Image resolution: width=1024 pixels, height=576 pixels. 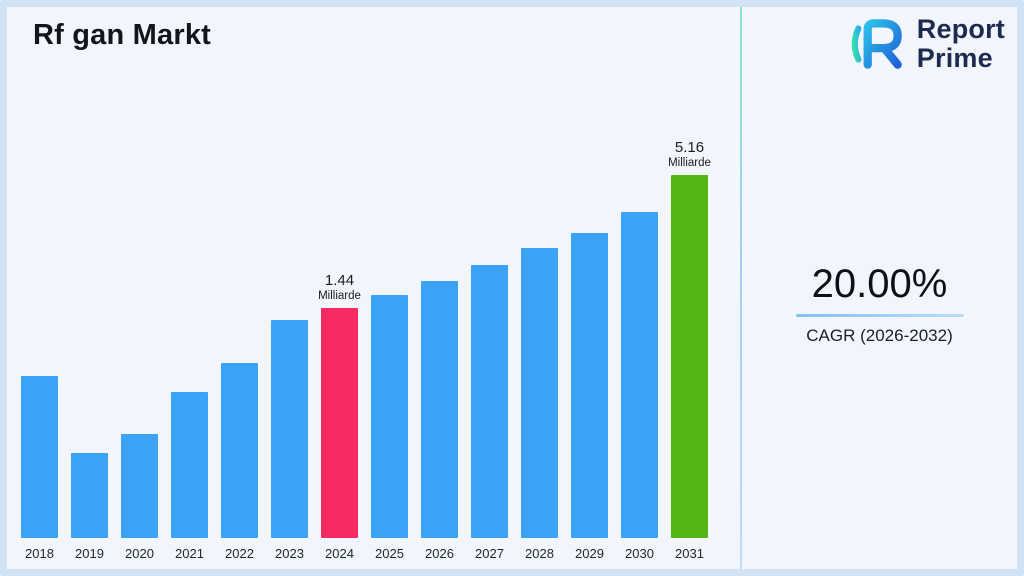 I want to click on brand-logo: Report Prime, so click(x=925, y=44).